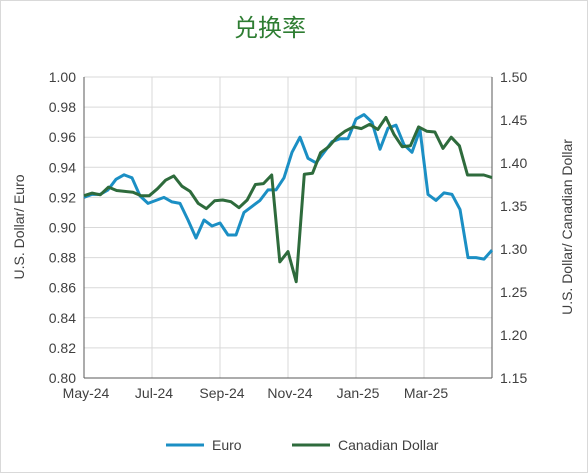  What do you see at coordinates (270, 28) in the screenshot?
I see `chart-title: 兑换率` at bounding box center [270, 28].